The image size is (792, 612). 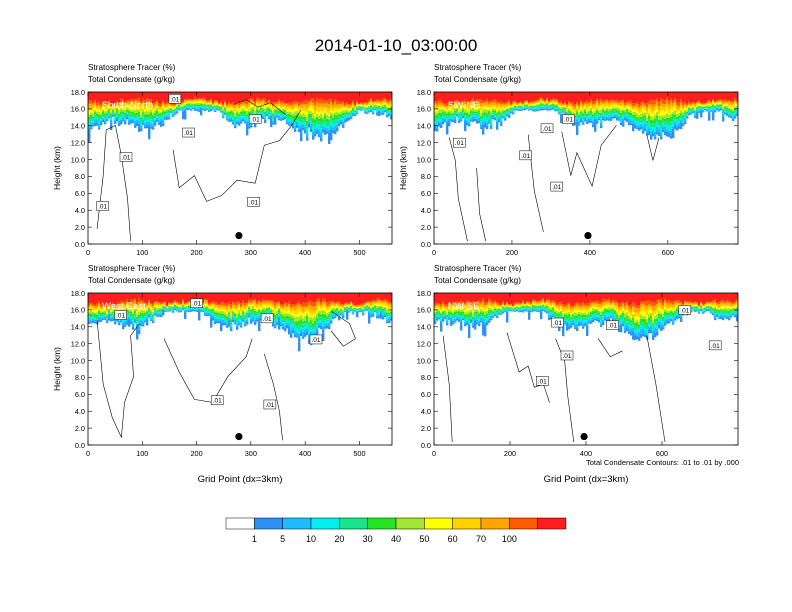 What do you see at coordinates (131, 280) in the screenshot?
I see `panel-header-condensate: Total Condensate (g/kg)` at bounding box center [131, 280].